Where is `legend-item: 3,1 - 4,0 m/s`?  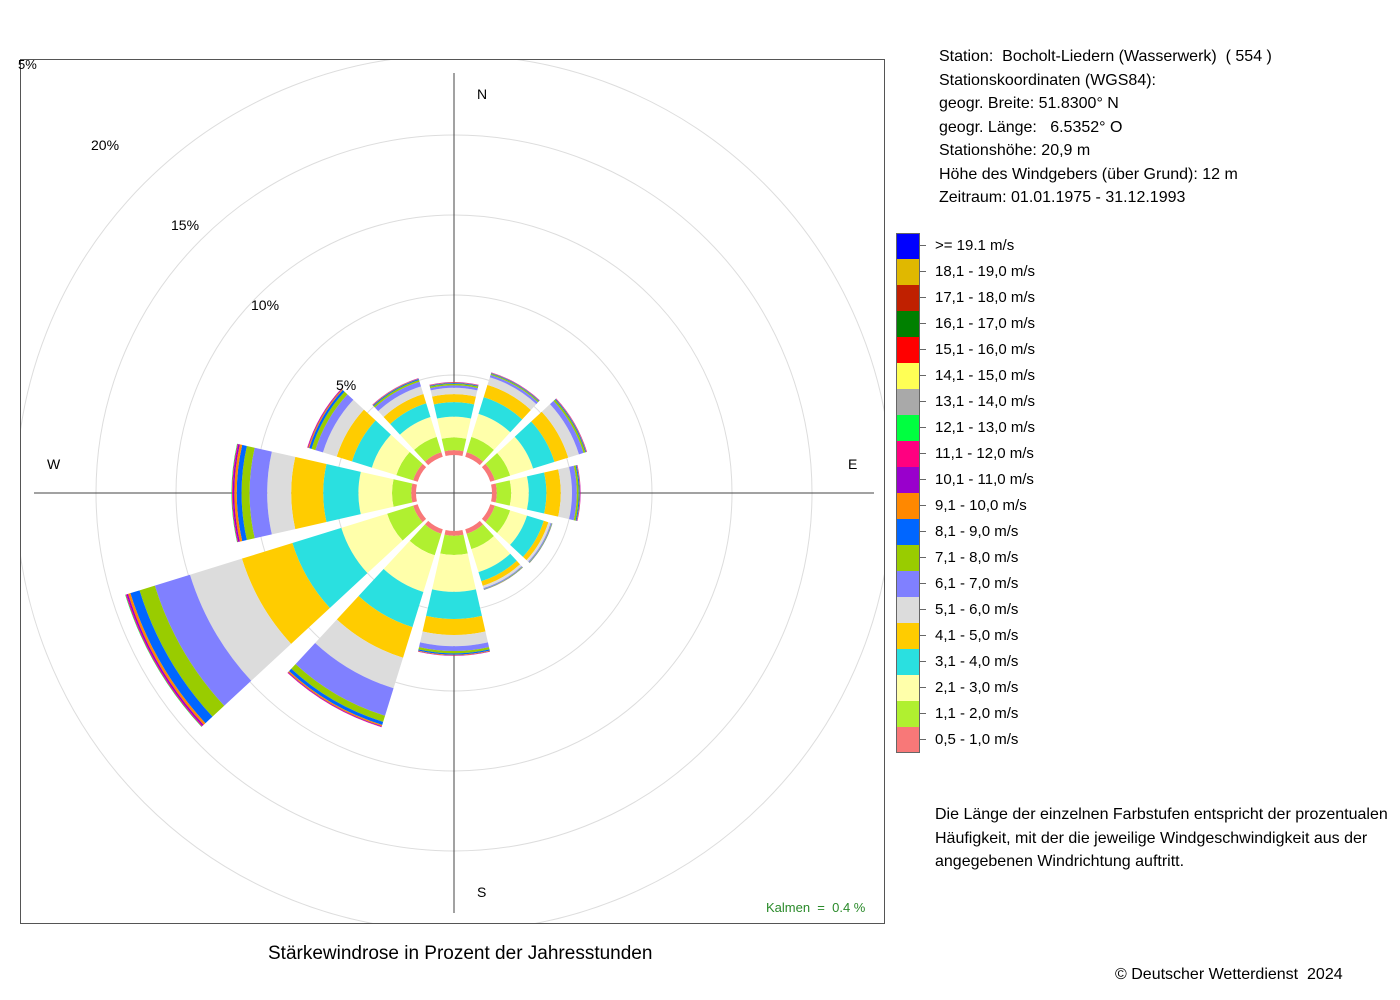
legend-item: 3,1 - 4,0 m/s is located at coordinates (1046, 662).